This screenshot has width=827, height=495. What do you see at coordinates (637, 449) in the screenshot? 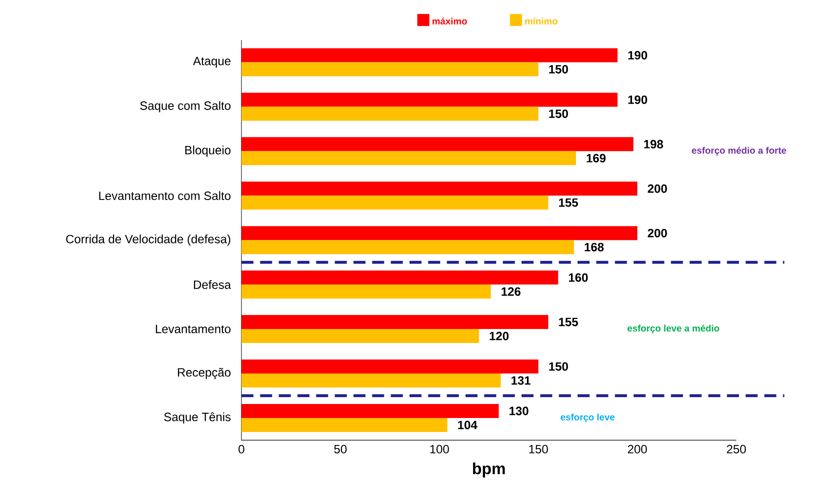
I see `x-tick-label: 200` at bounding box center [637, 449].